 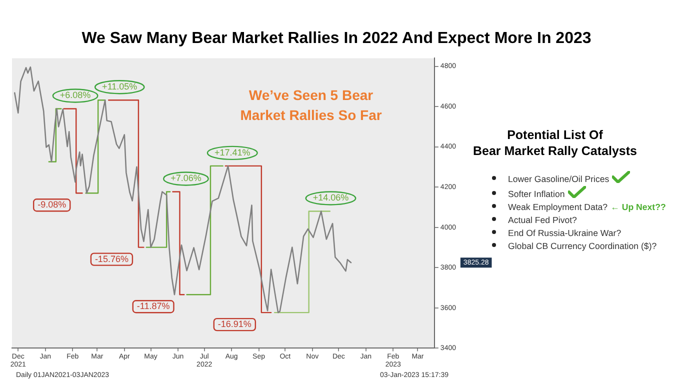 What do you see at coordinates (555, 143) in the screenshot?
I see `text: Potential List Of Bear Market Rally Catalysts` at bounding box center [555, 143].